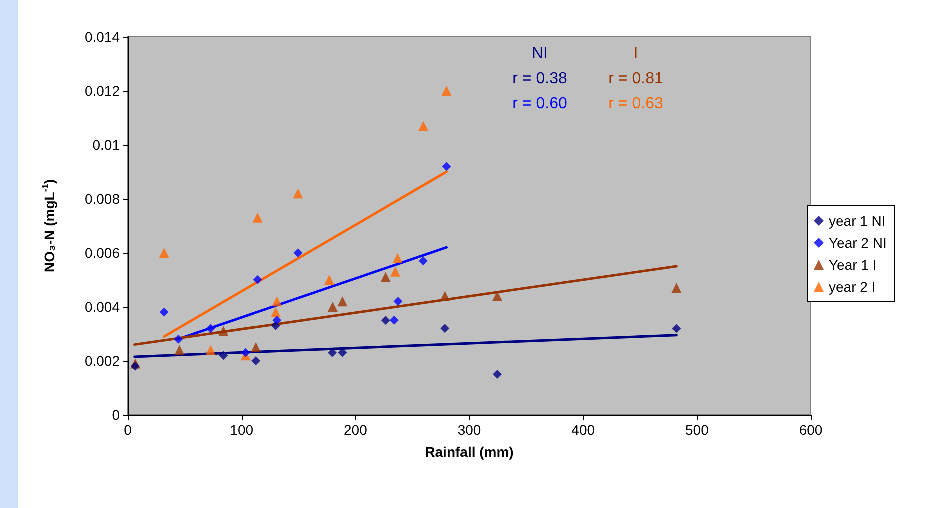  Describe the element at coordinates (102, 91) in the screenshot. I see `y-tick-label: 0.012` at that location.